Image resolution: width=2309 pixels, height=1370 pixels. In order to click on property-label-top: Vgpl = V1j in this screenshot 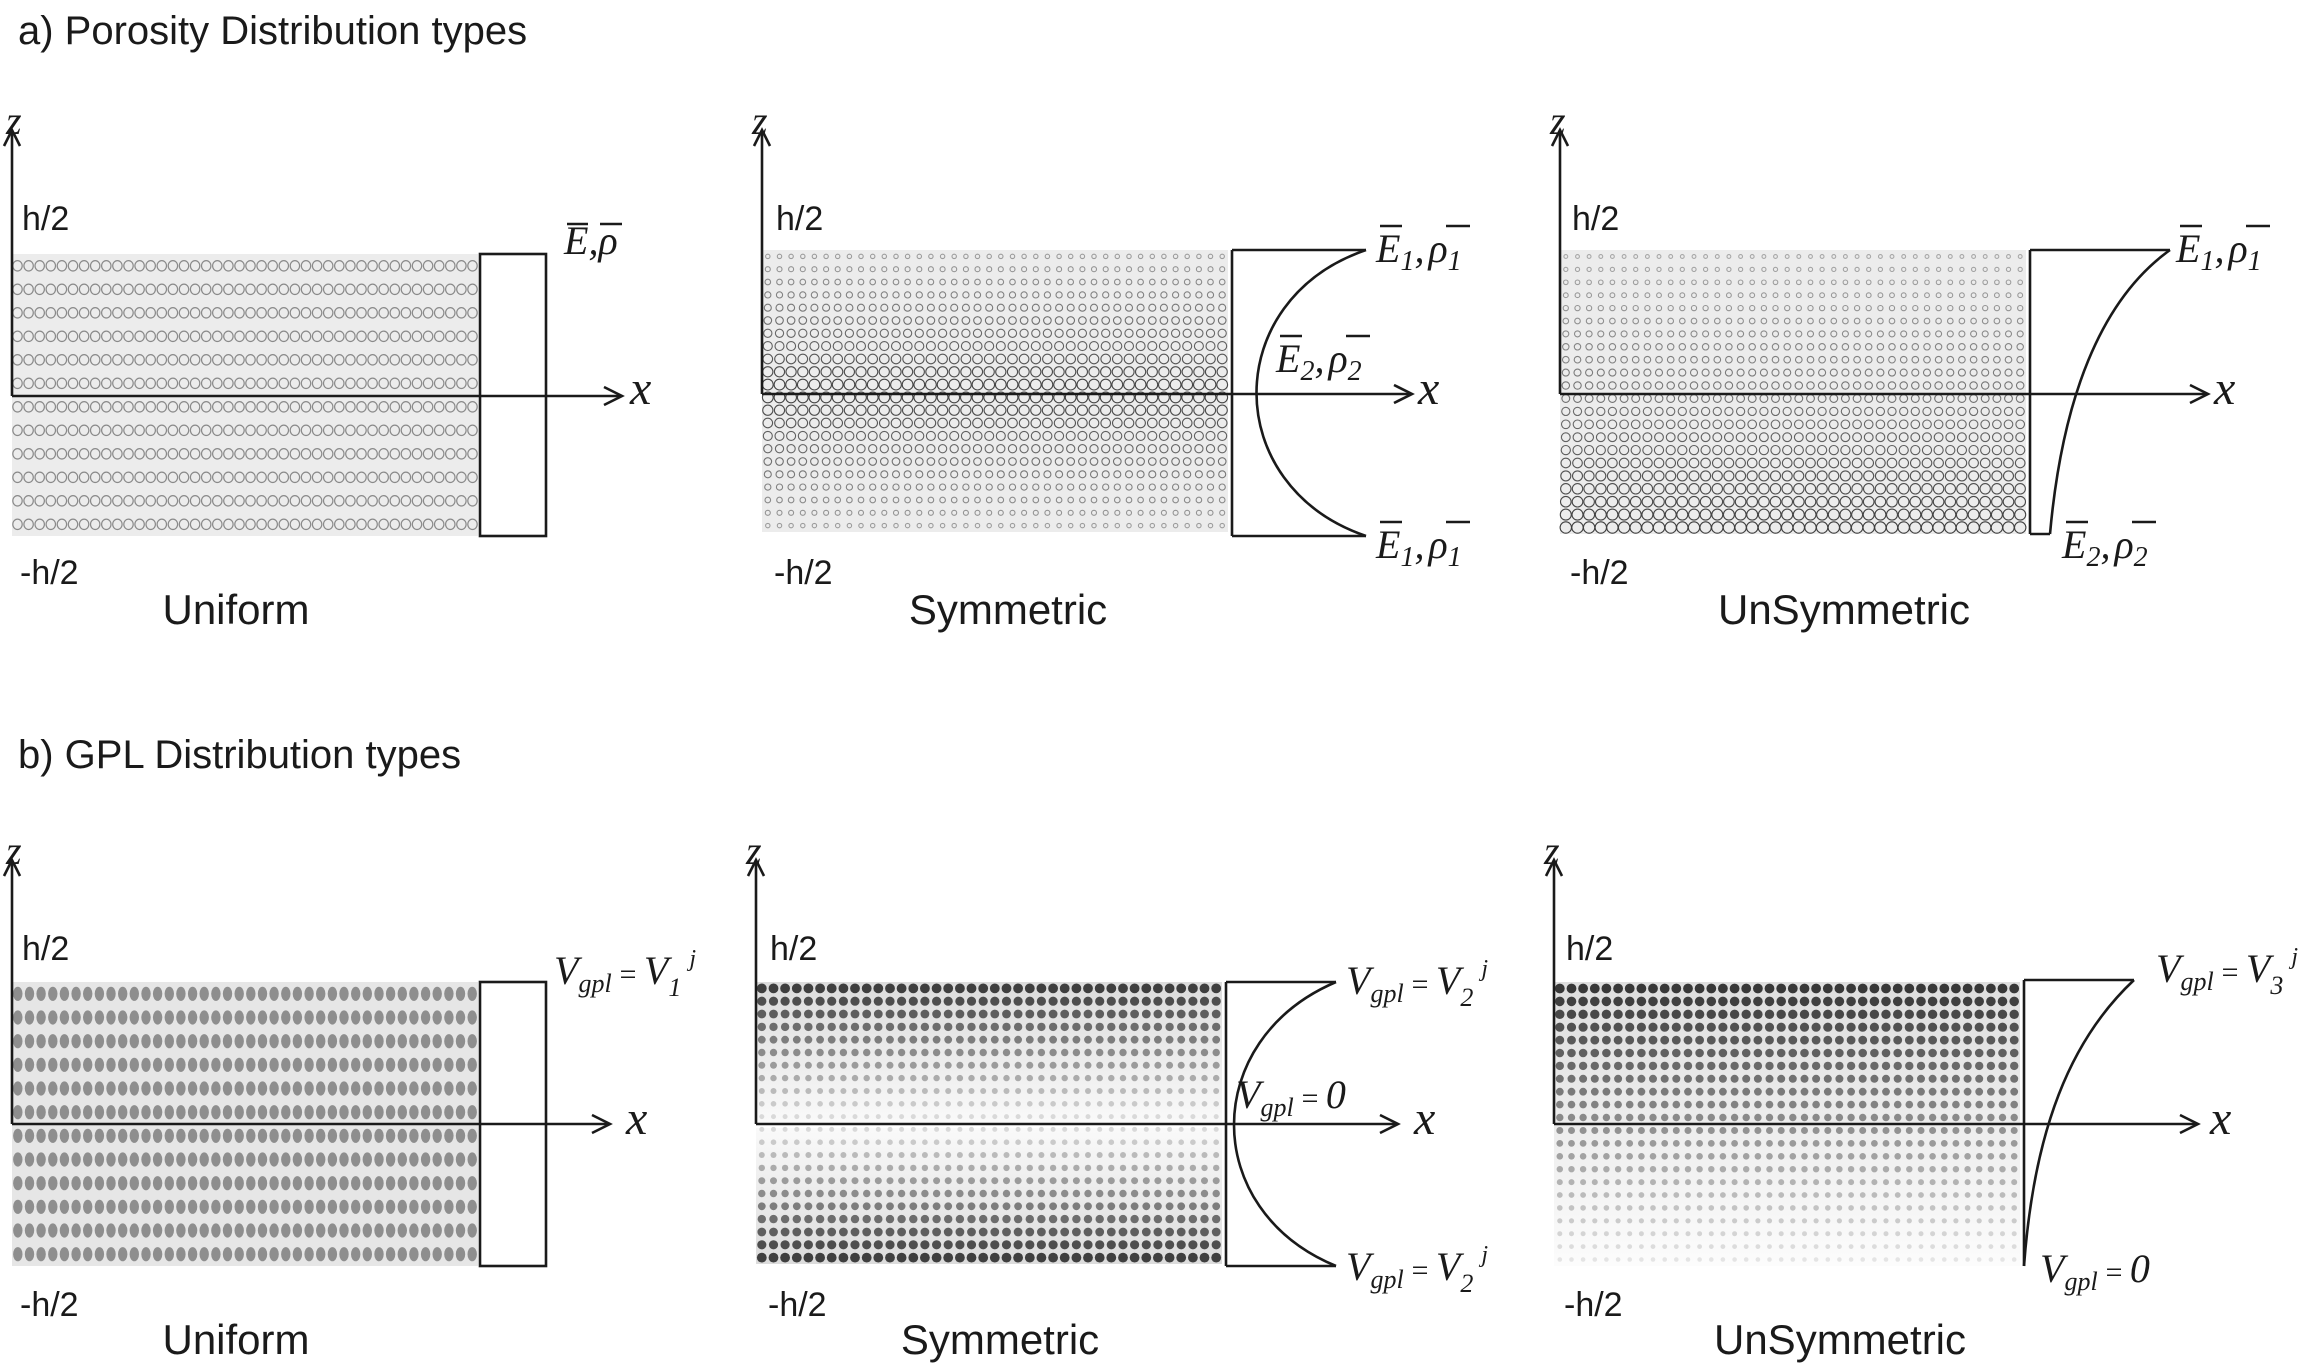, I will do `click(625, 974)`.